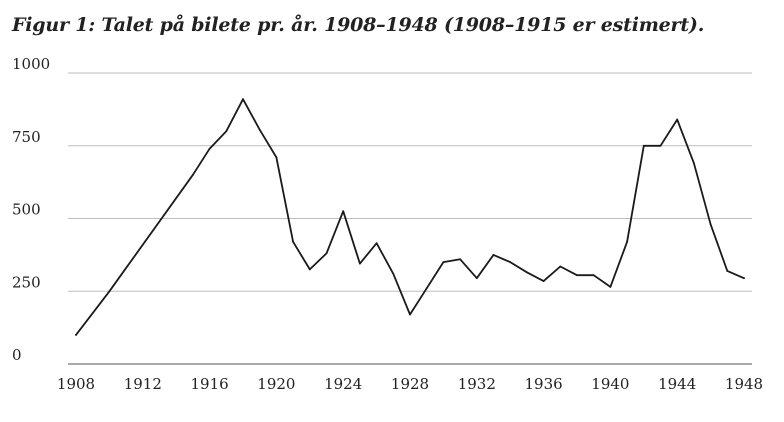 This screenshot has height=422, width=784. I want to click on y-tick-label: 1000, so click(31, 64).